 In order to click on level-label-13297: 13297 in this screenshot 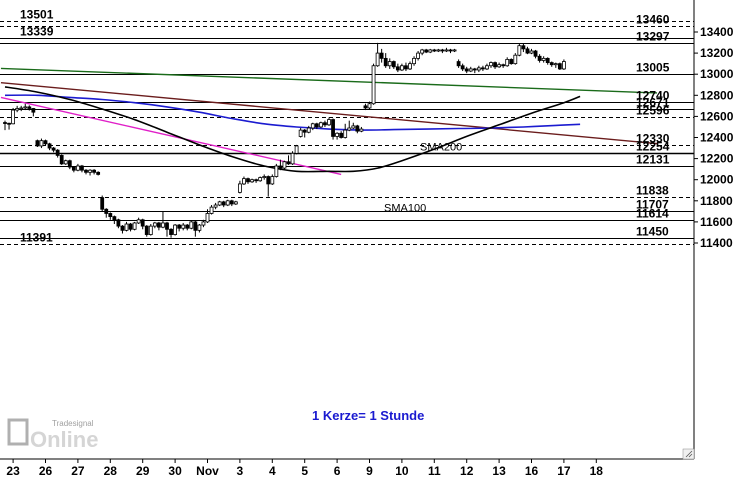, I will do `click(653, 37)`.